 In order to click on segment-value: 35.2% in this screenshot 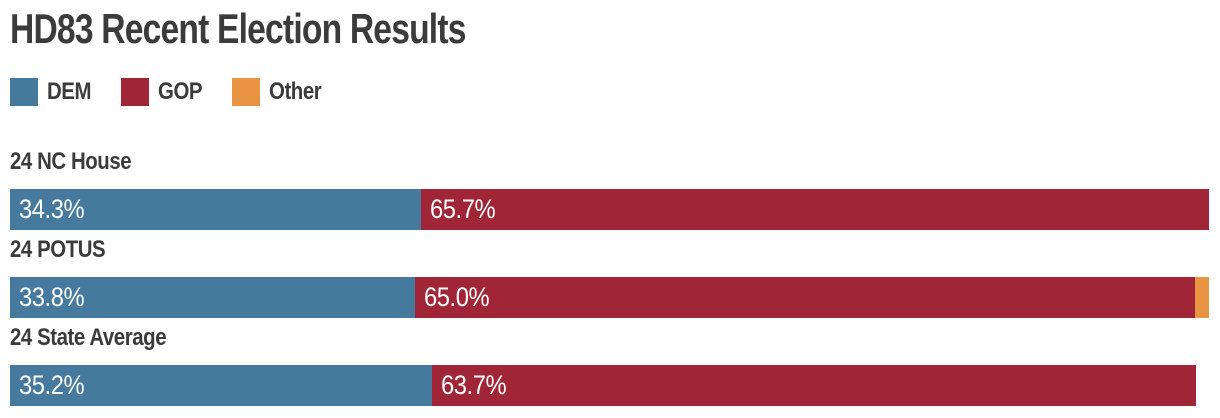, I will do `click(52, 385)`.